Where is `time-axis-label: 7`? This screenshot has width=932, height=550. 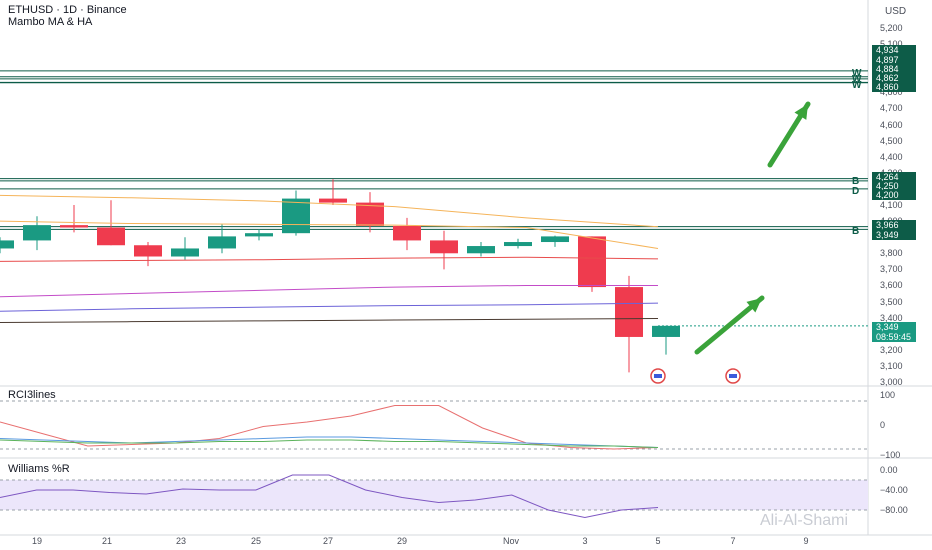 time-axis-label: 7 is located at coordinates (733, 541).